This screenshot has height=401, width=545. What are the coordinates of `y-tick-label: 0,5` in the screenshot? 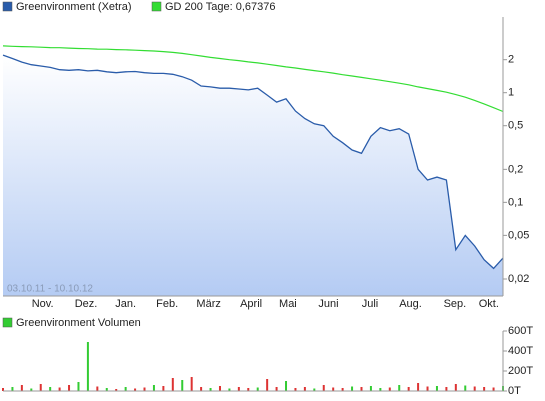 It's located at (515, 126).